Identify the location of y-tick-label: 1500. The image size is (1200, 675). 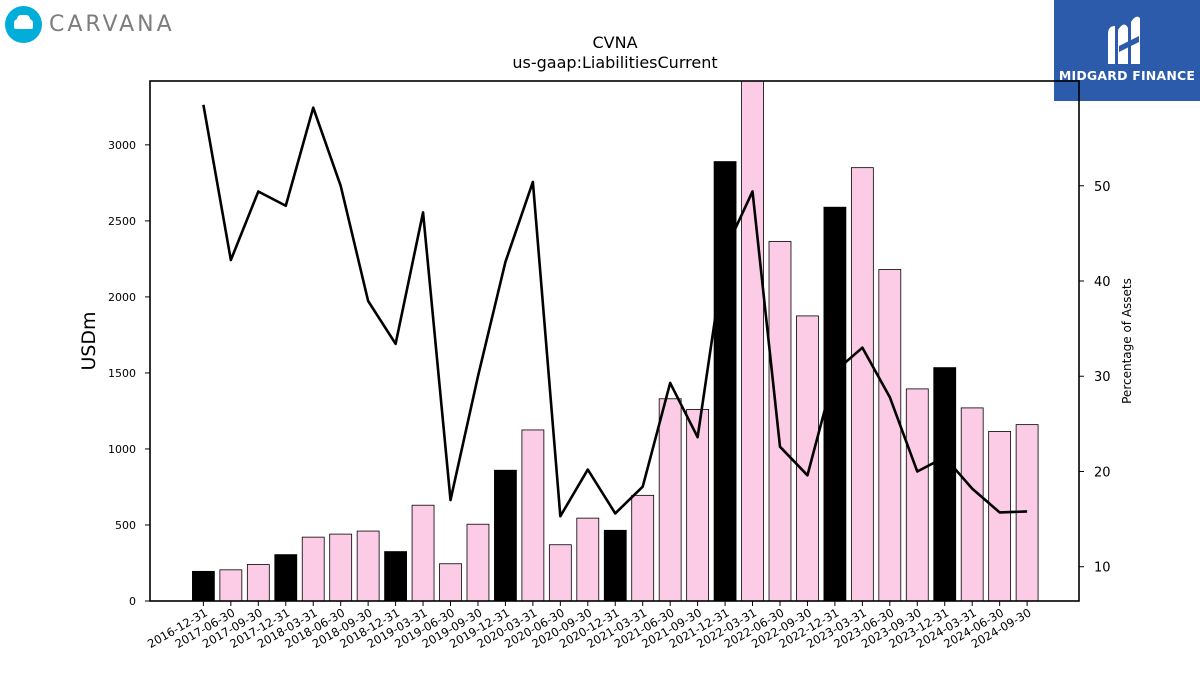
(122, 373).